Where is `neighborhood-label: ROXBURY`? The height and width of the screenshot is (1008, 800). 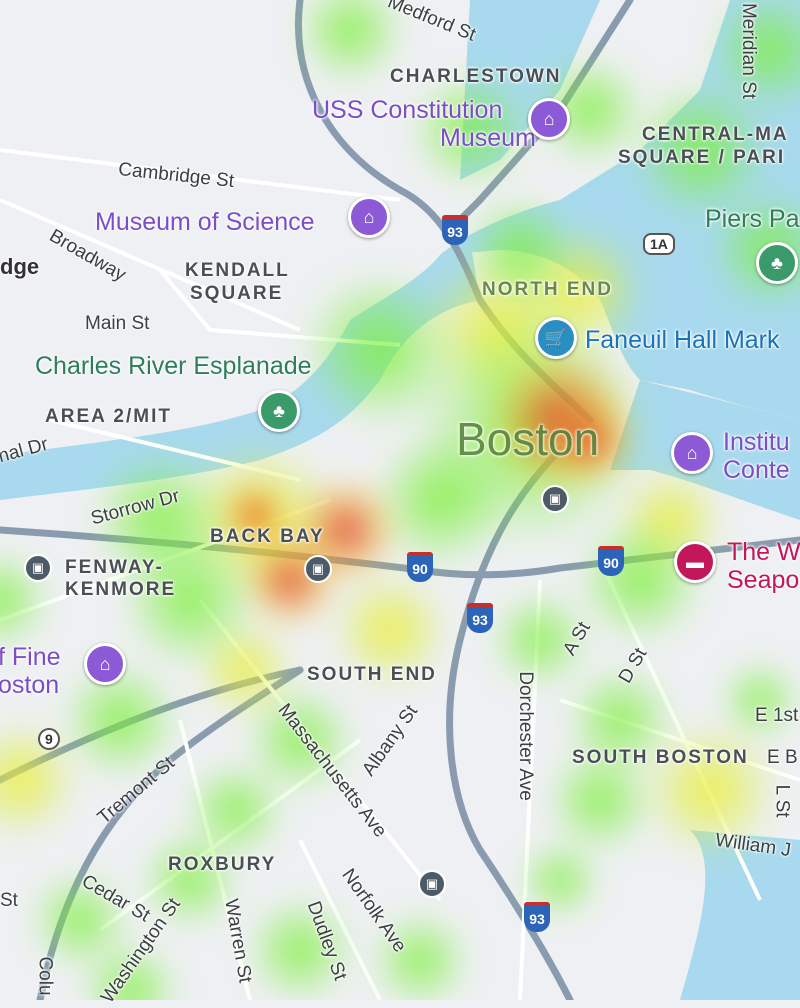 neighborhood-label: ROXBURY is located at coordinates (222, 864).